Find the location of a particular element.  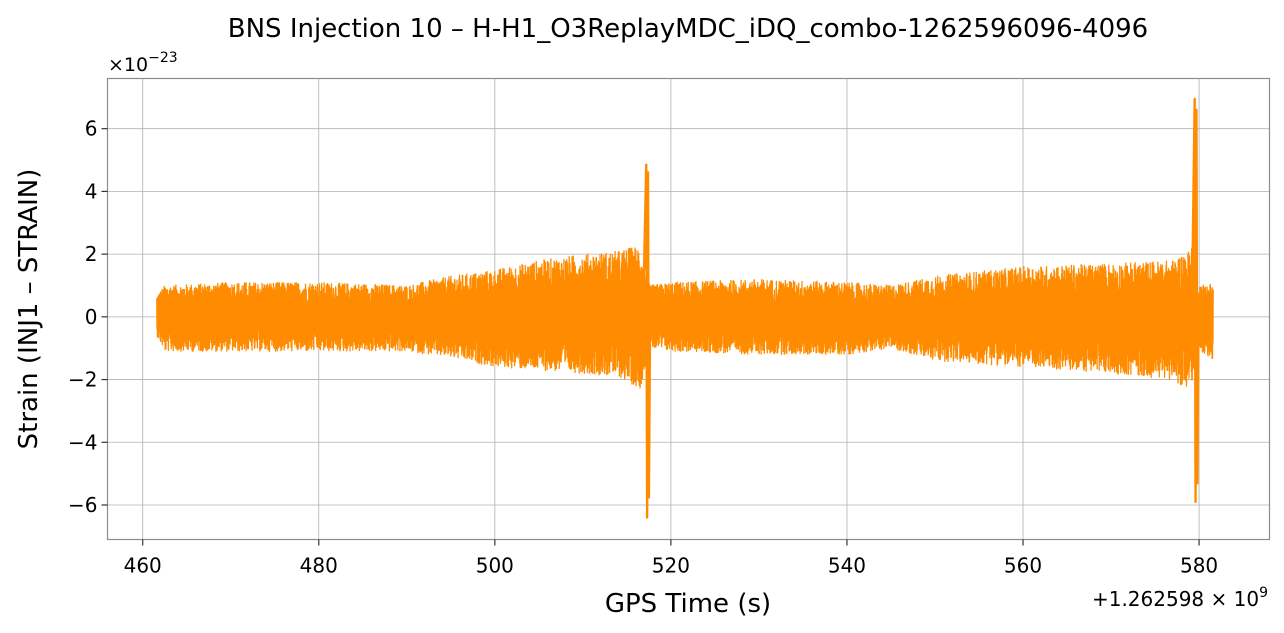

y-scale-factor: ×10⁻²³ is located at coordinates (143, 63).